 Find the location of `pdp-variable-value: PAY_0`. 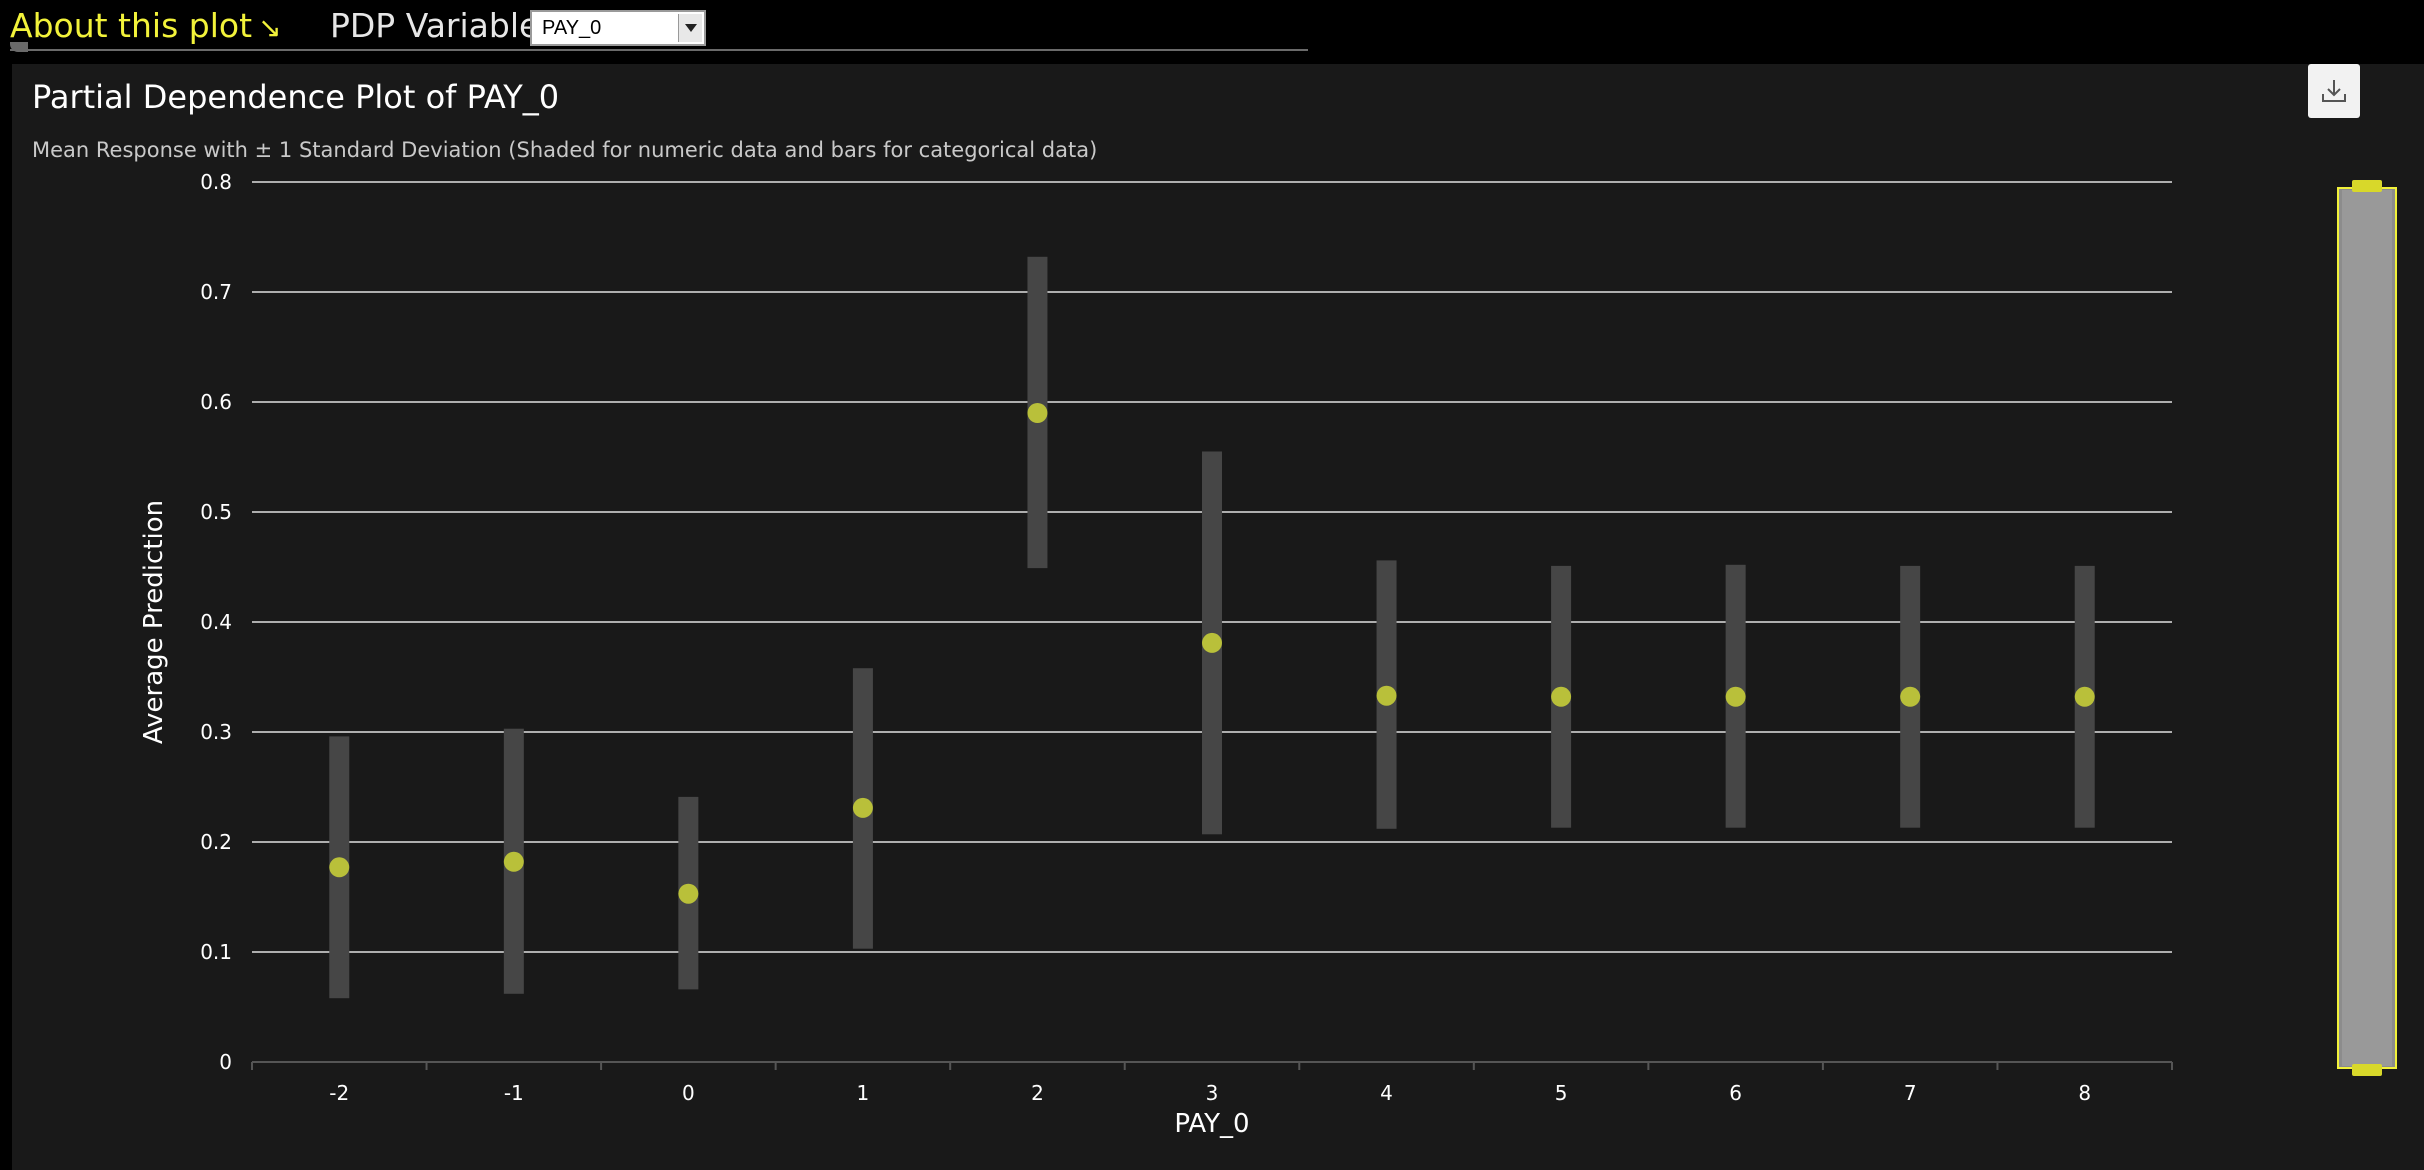

pdp-variable-value: PAY_0 is located at coordinates (572, 28).